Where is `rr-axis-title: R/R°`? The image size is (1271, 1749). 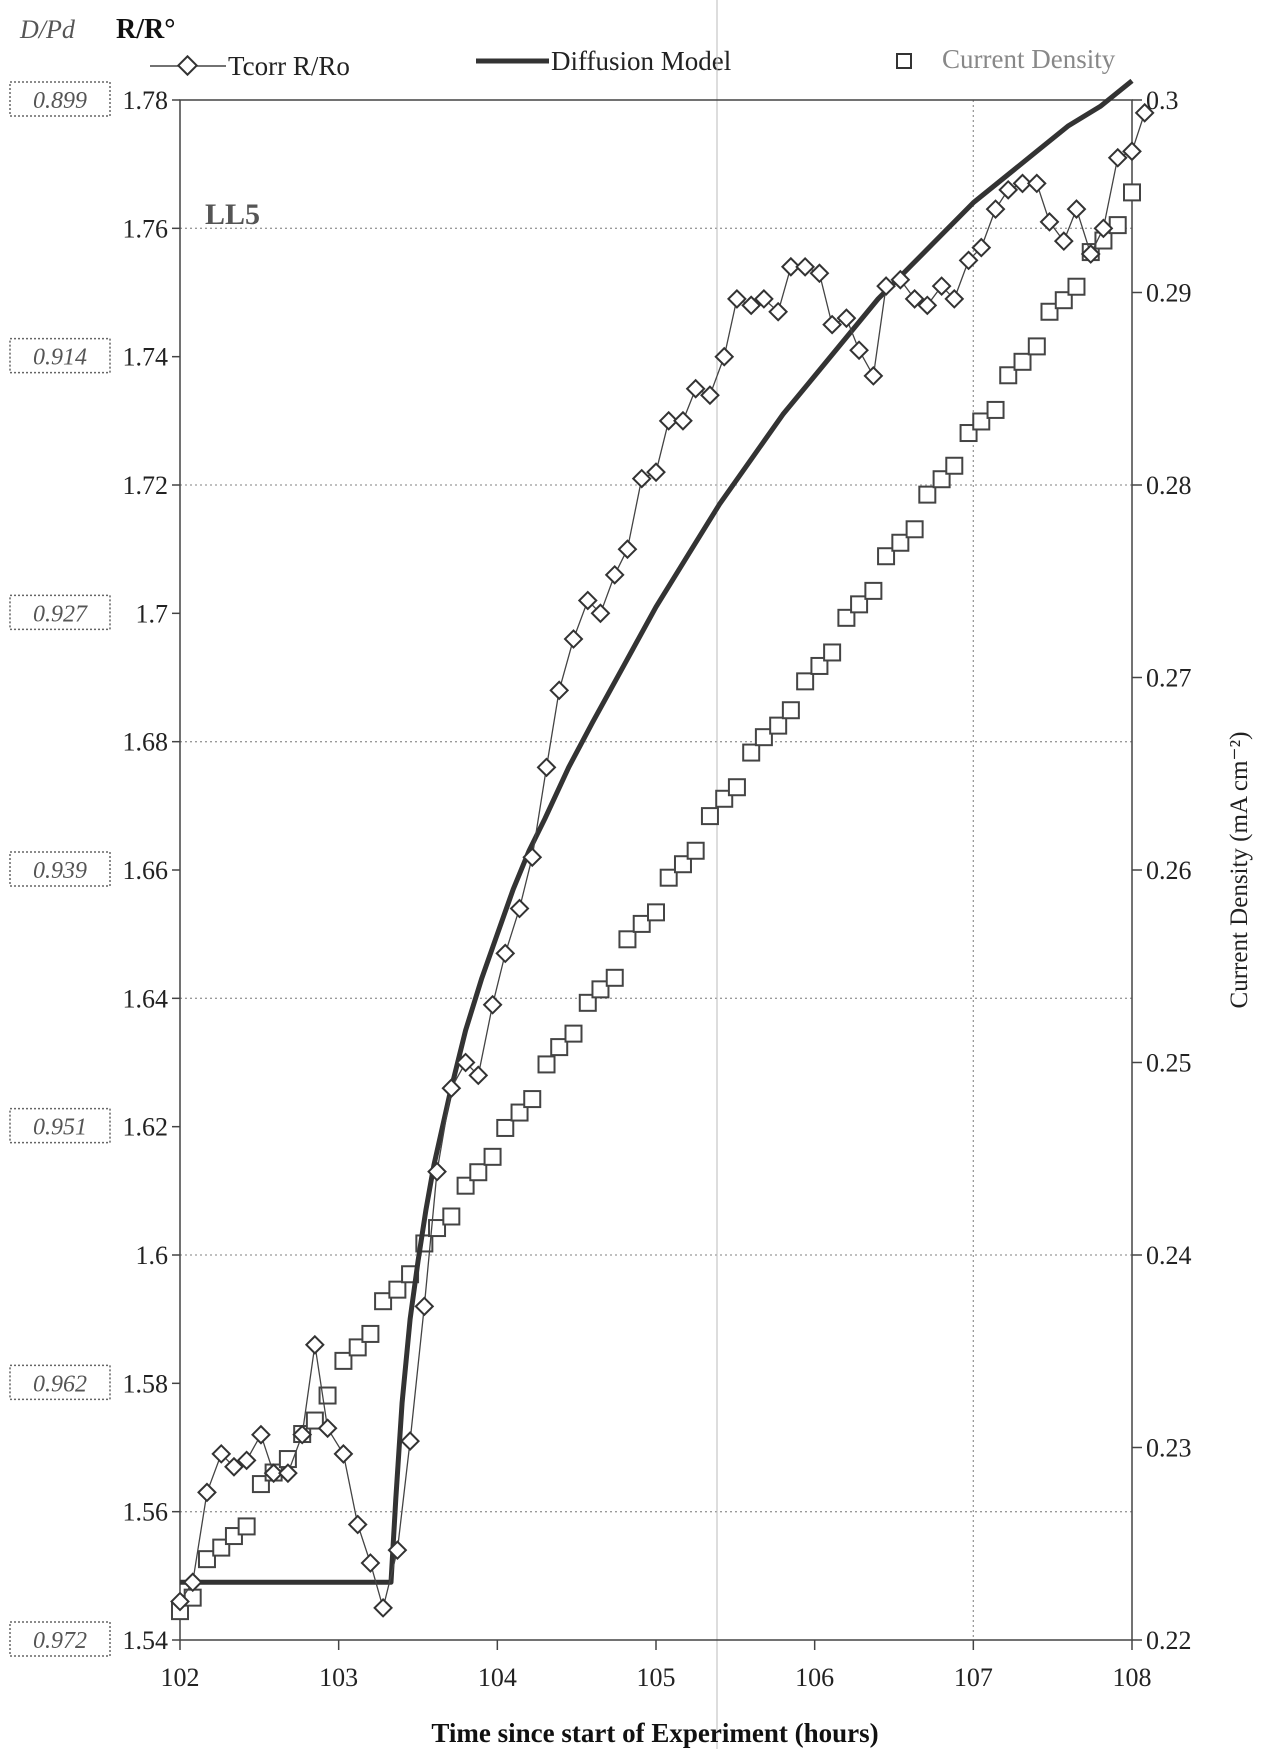 rr-axis-title: R/R° is located at coordinates (145, 29).